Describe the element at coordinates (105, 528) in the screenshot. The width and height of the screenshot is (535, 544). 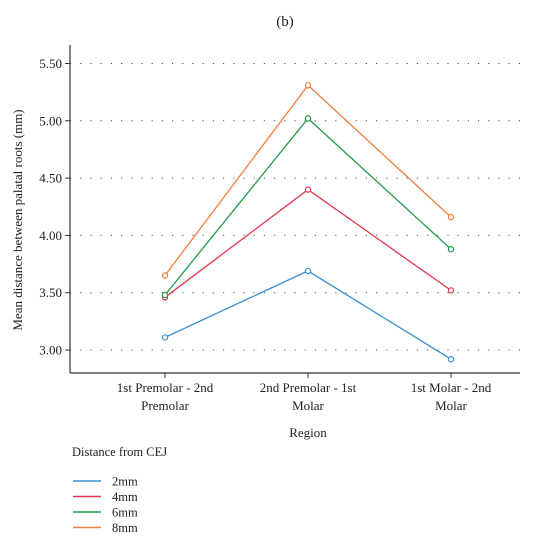
I see `legend-item-8mm: 8mm` at that location.